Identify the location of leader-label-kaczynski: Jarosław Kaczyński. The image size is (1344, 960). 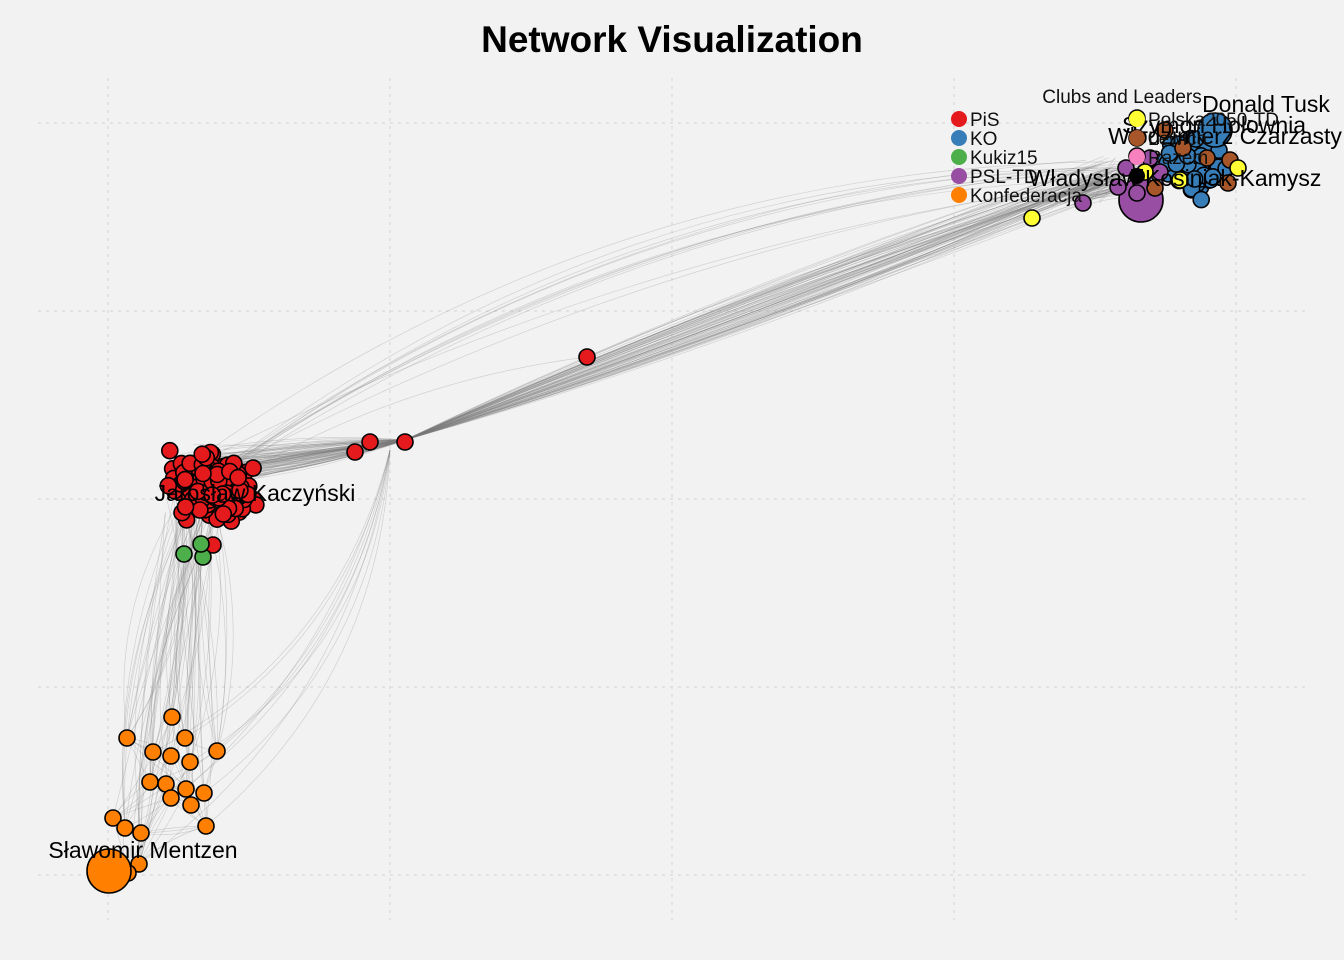
(255, 493).